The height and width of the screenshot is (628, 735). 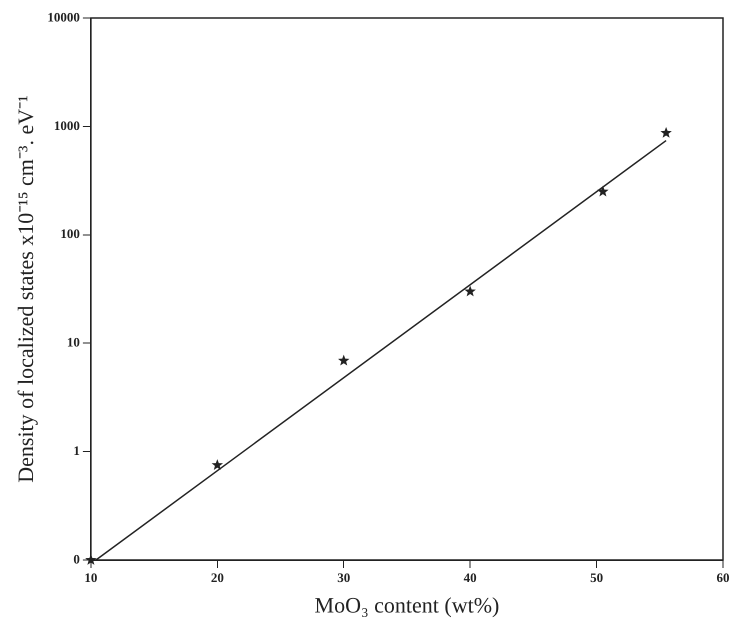 What do you see at coordinates (67, 125) in the screenshot?
I see `y-tick-label: 1000` at bounding box center [67, 125].